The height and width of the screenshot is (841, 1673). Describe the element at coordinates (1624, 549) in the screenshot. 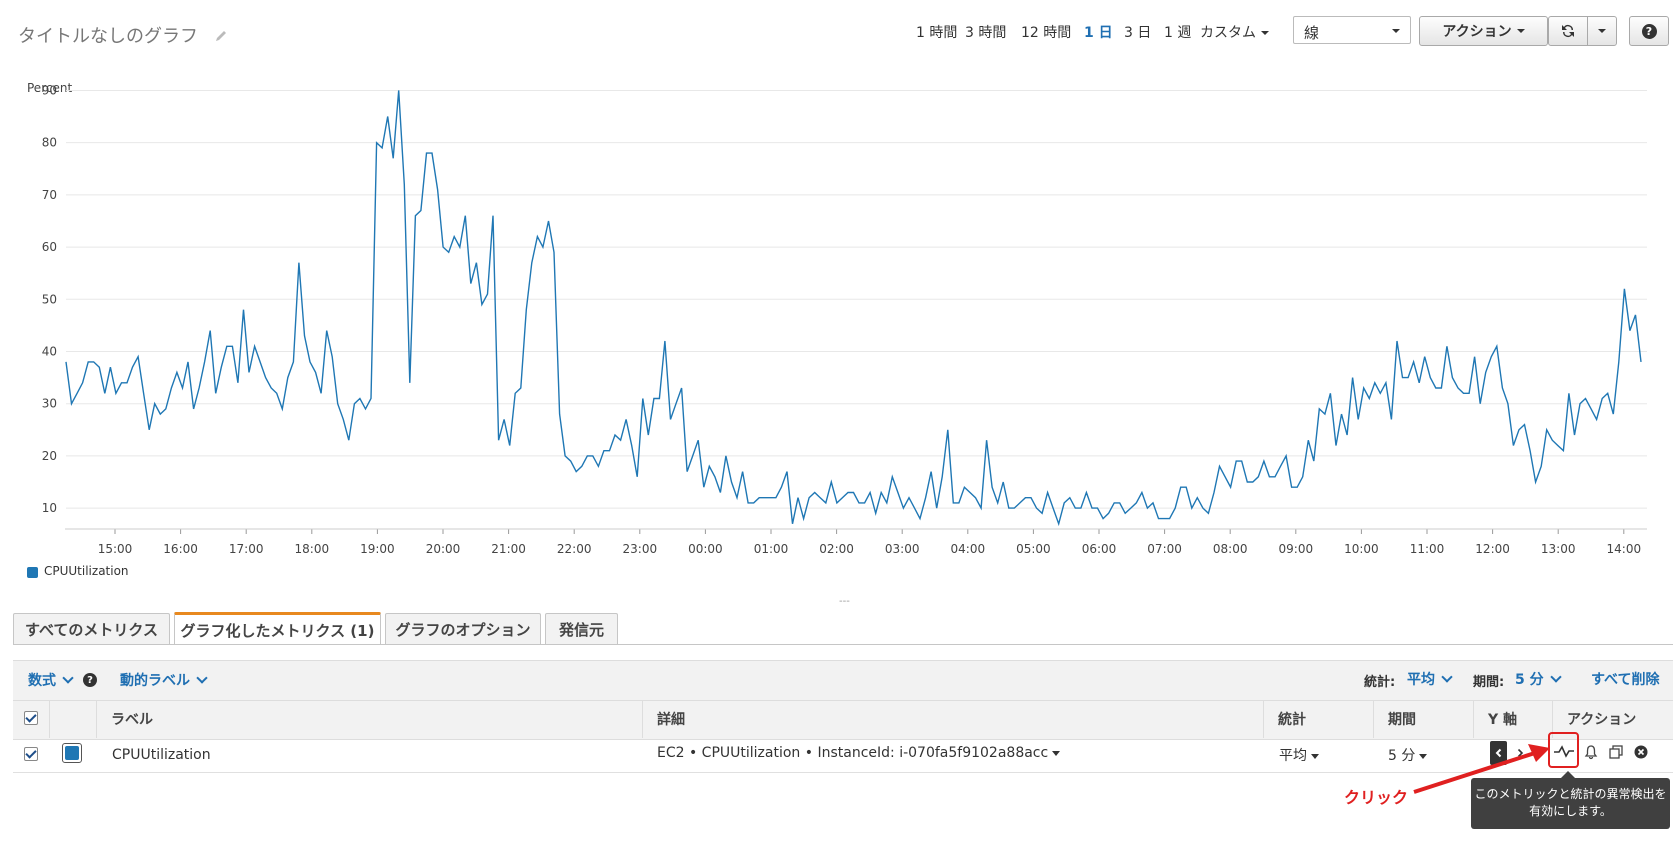

I see `x-tick-label: 14:00` at that location.